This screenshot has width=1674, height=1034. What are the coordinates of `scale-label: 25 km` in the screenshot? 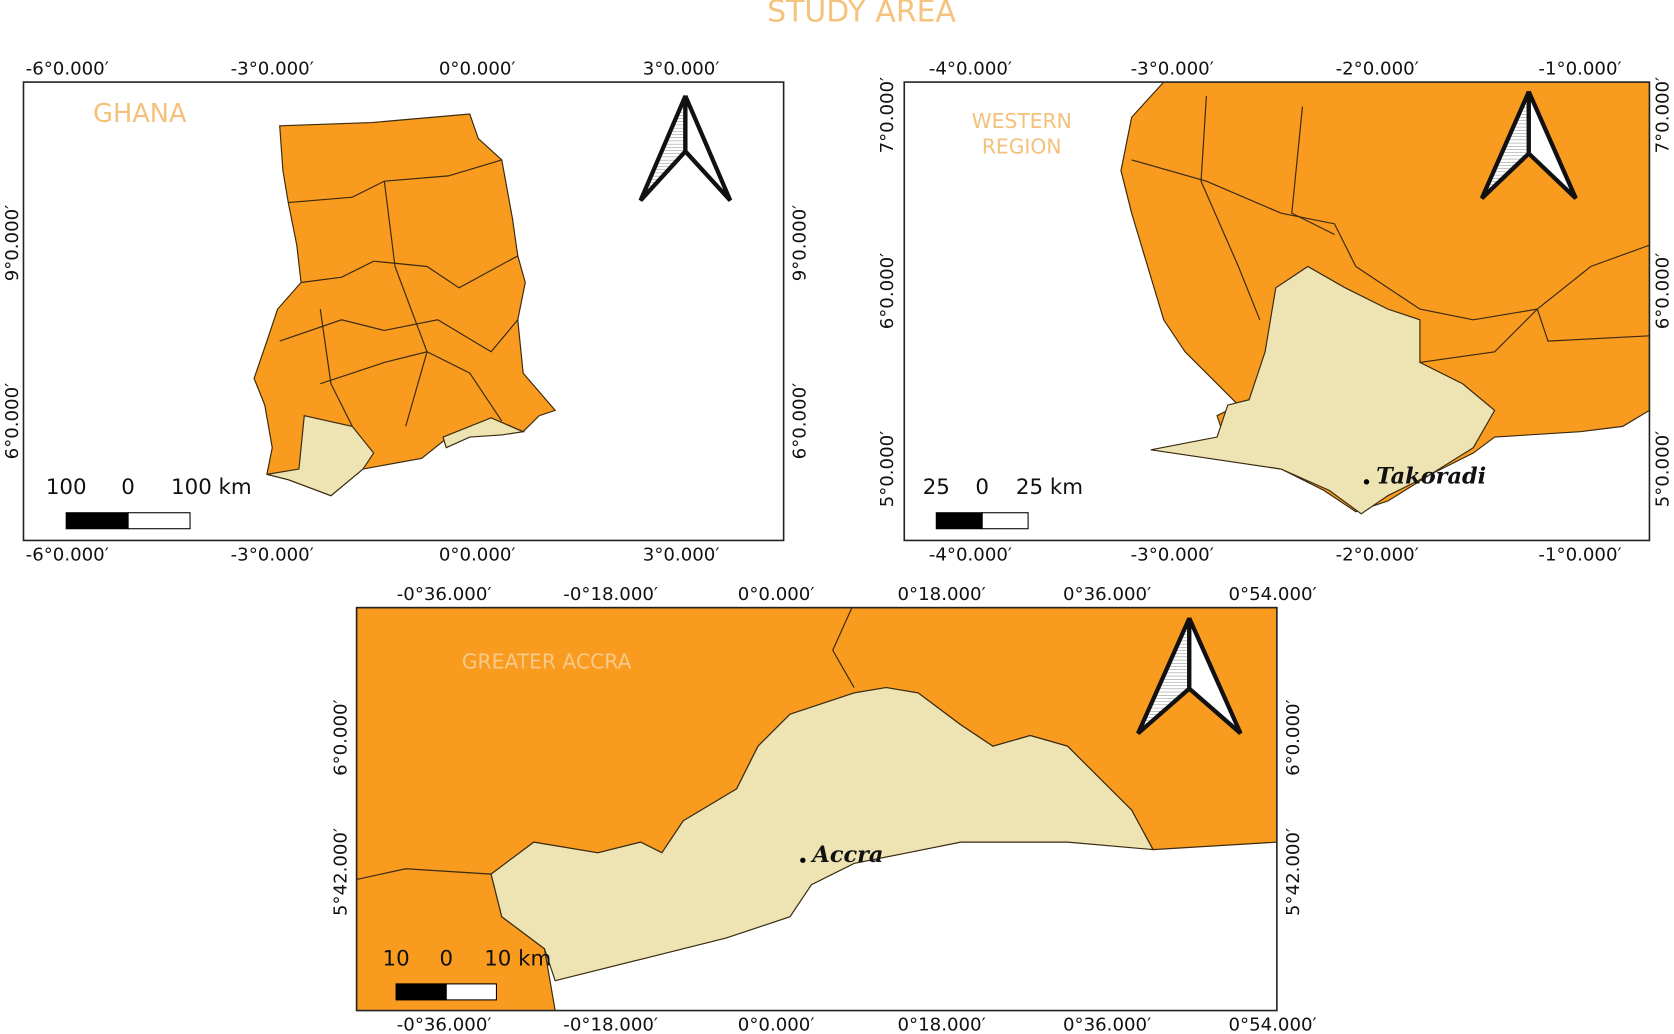 It's located at (1049, 487).